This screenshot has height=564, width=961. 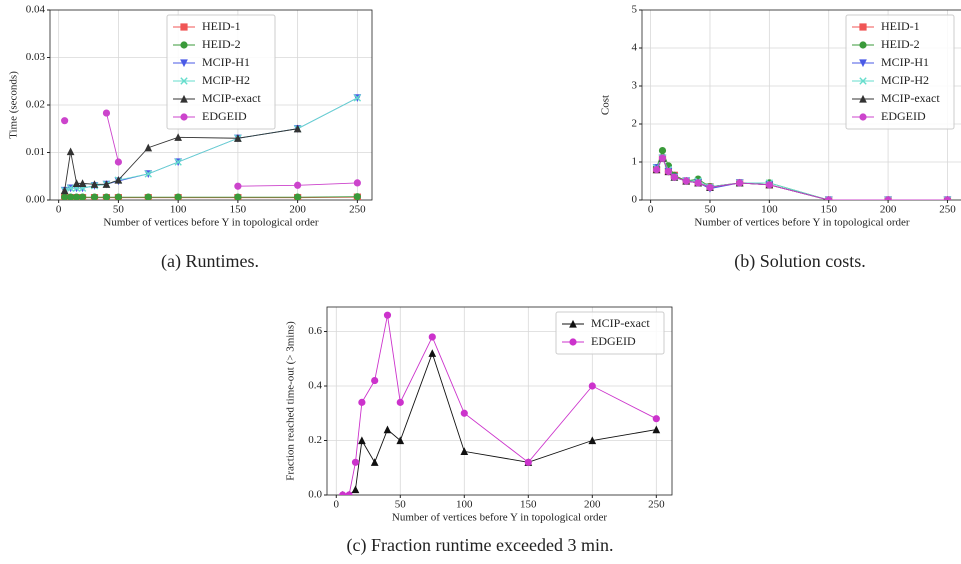 What do you see at coordinates (36, 57) in the screenshot?
I see `y-tick-label: 0.03` at bounding box center [36, 57].